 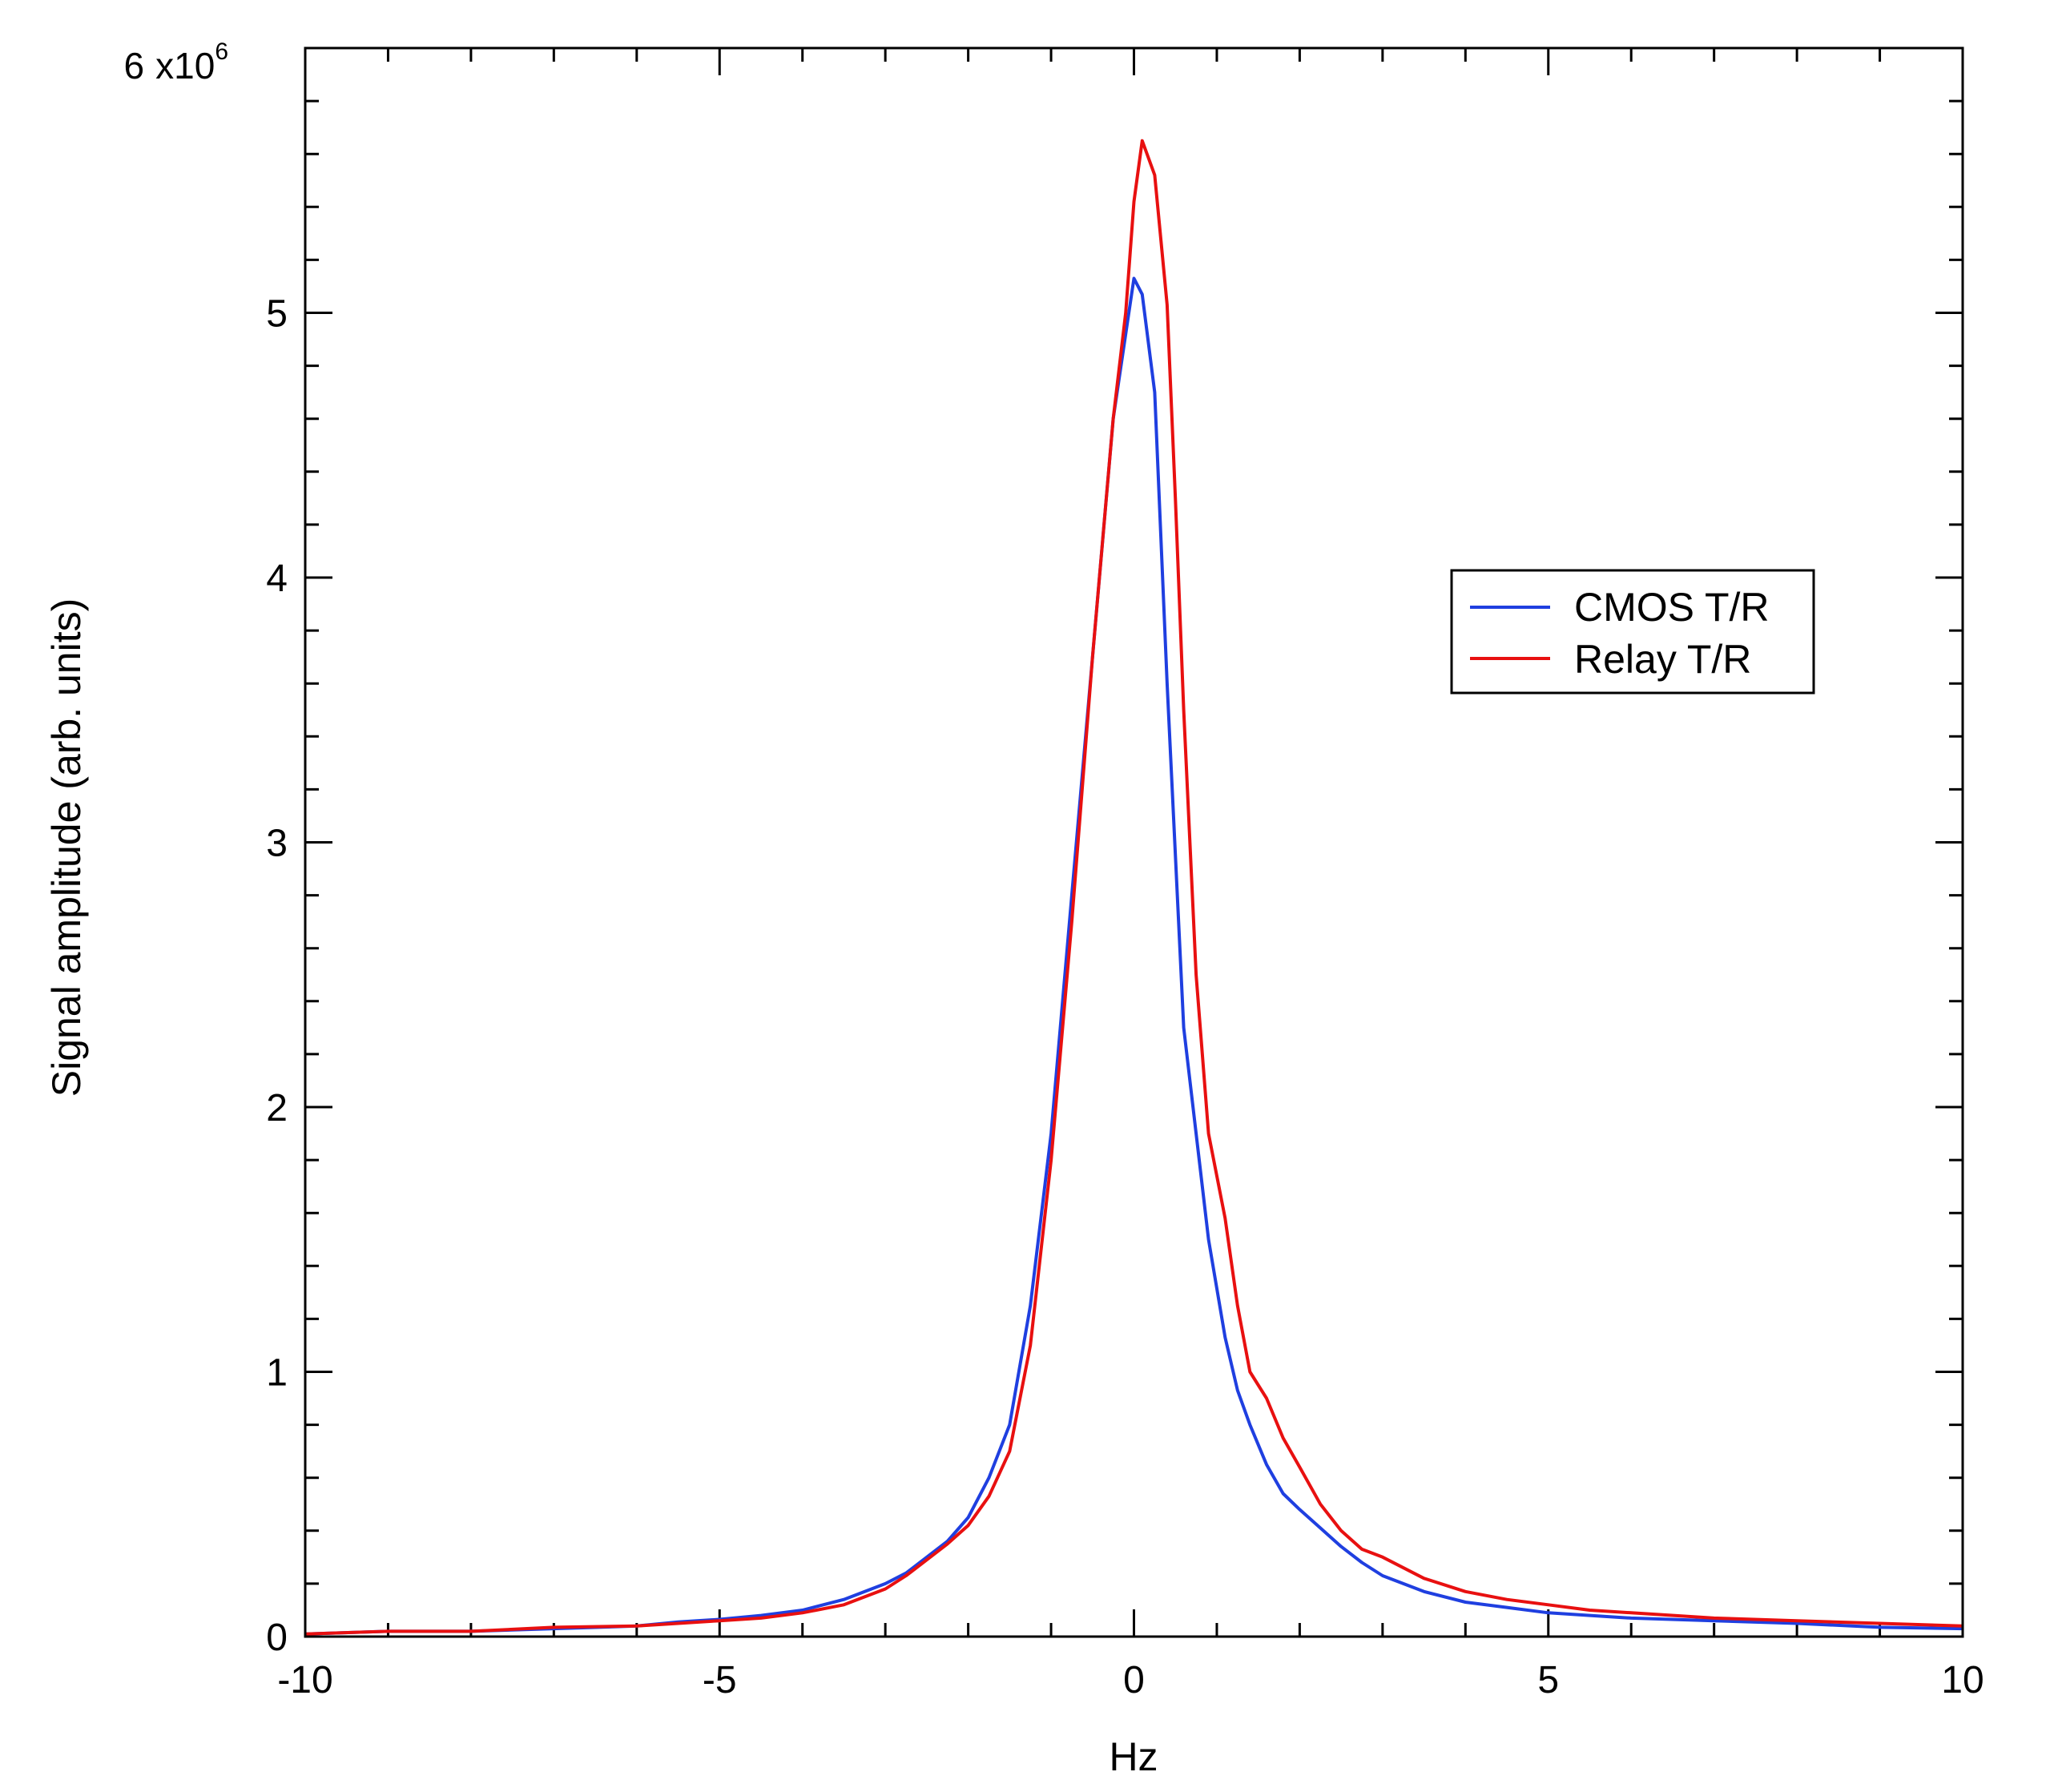 What do you see at coordinates (135, 66) in the screenshot?
I see `y-scale-top-tick-label: 6` at bounding box center [135, 66].